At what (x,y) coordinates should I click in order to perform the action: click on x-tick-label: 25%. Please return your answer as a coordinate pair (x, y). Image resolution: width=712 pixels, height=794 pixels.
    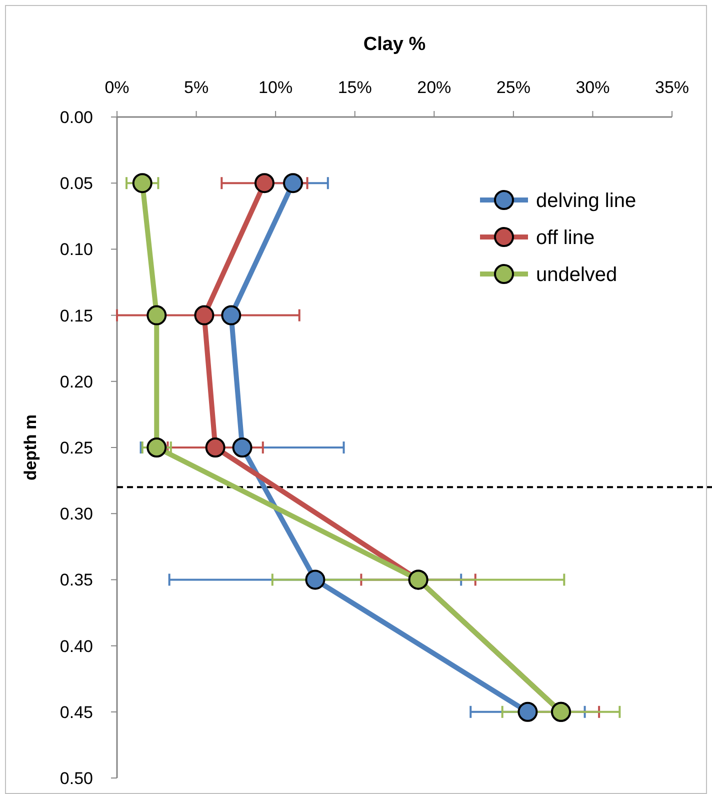
    Looking at the image, I should click on (513, 87).